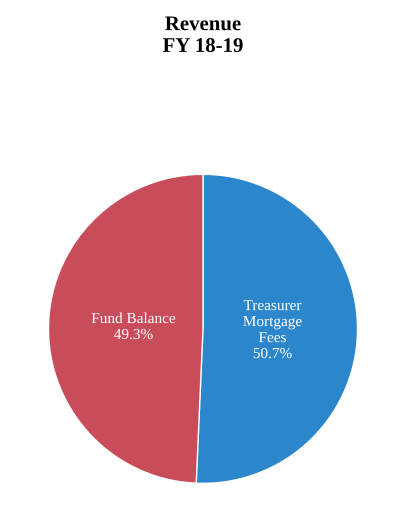  I want to click on slice-label: Treasurer Mortgage Fees, so click(272, 321).